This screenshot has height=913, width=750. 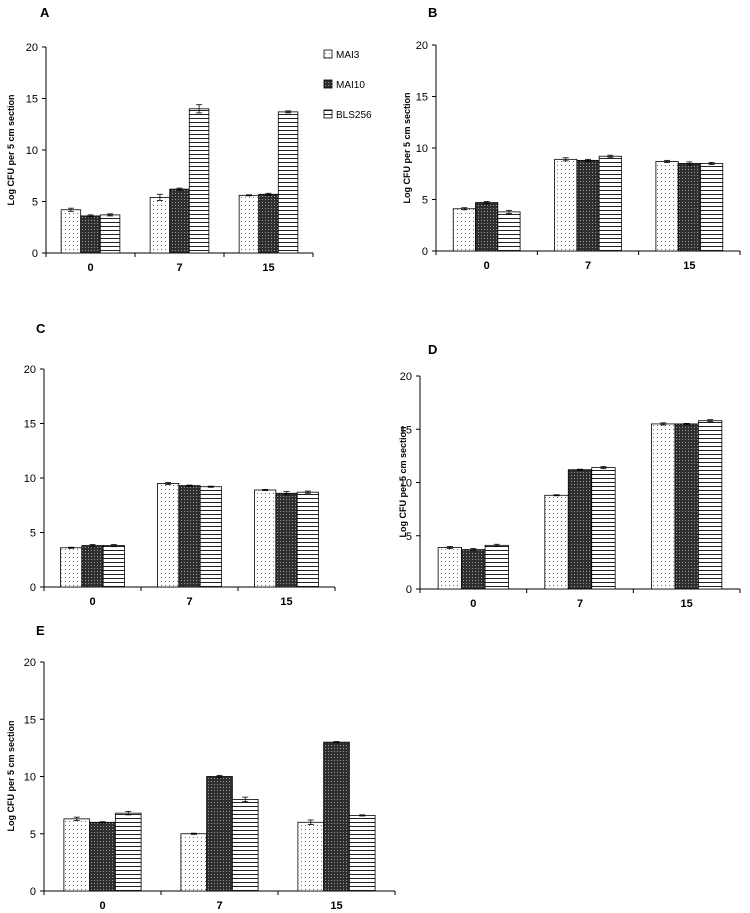 What do you see at coordinates (41, 328) in the screenshot?
I see `panel-letter-c: C` at bounding box center [41, 328].